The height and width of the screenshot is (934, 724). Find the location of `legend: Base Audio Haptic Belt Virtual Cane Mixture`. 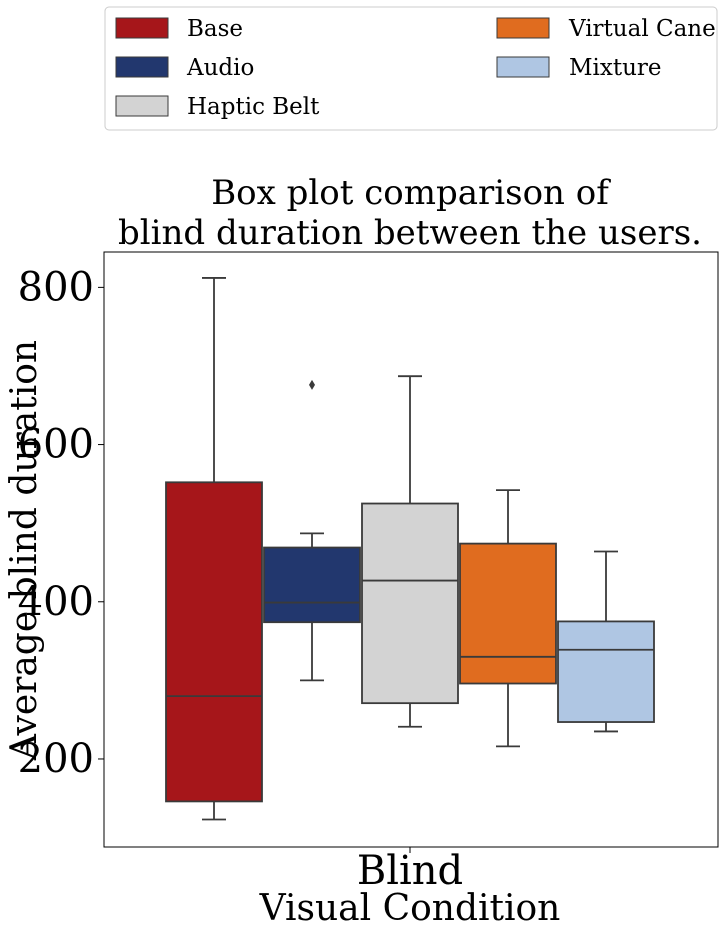

legend: Base Audio Haptic Belt Virtual Cane Mixture is located at coordinates (411, 68).